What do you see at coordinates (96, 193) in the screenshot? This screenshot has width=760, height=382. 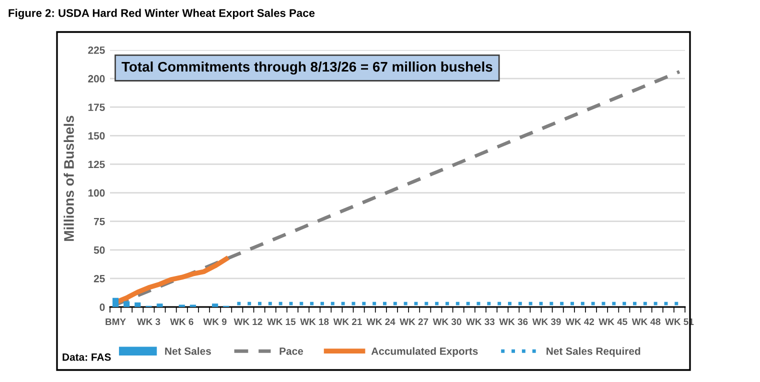 I see `y-tick-label: 100` at bounding box center [96, 193].